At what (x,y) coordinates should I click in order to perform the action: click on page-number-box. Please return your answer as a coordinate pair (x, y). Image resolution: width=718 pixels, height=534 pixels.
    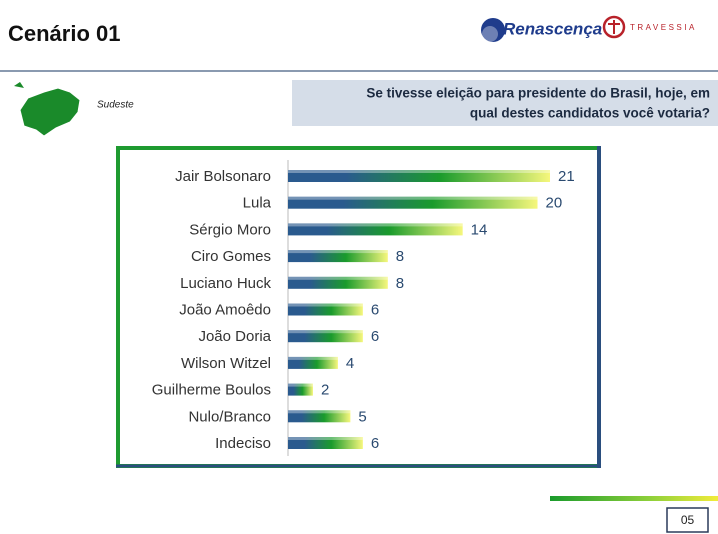
    Looking at the image, I should click on (687, 520).